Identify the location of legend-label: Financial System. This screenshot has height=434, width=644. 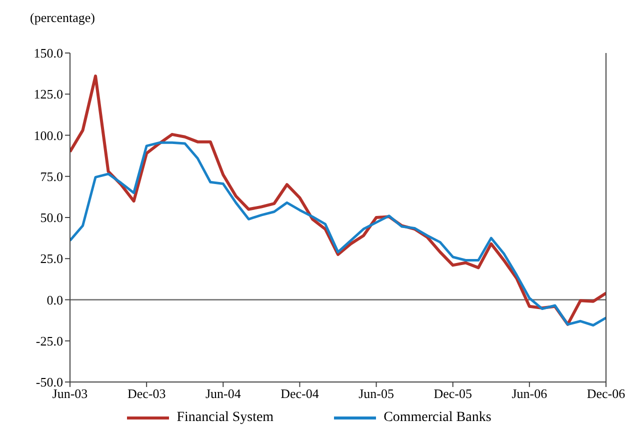
(225, 418).